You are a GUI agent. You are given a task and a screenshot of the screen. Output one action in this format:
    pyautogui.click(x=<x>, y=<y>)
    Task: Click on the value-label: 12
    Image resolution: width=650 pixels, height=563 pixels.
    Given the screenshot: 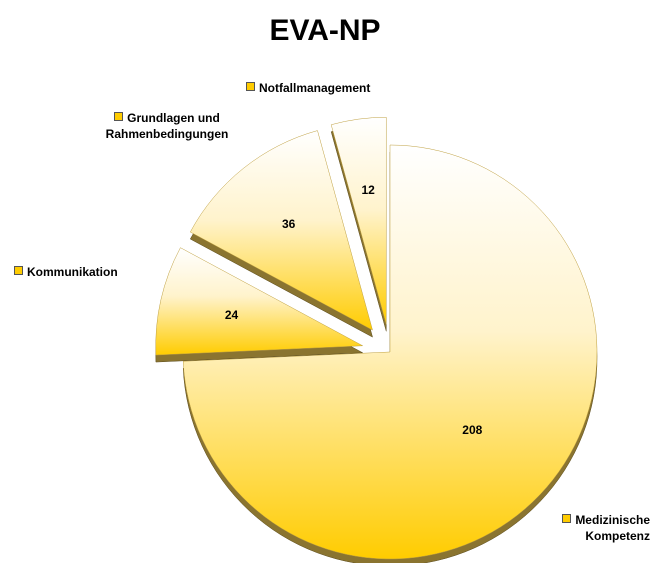 What is the action you would take?
    pyautogui.click(x=369, y=190)
    